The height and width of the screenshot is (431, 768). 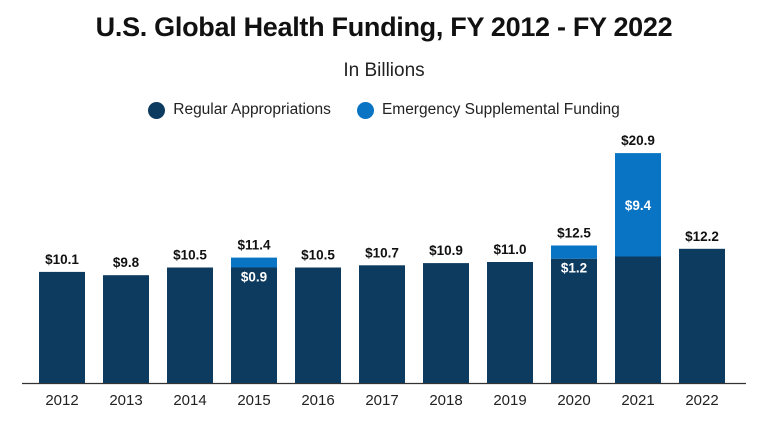 I want to click on x-tick-label-2014: 2014, so click(x=189, y=400).